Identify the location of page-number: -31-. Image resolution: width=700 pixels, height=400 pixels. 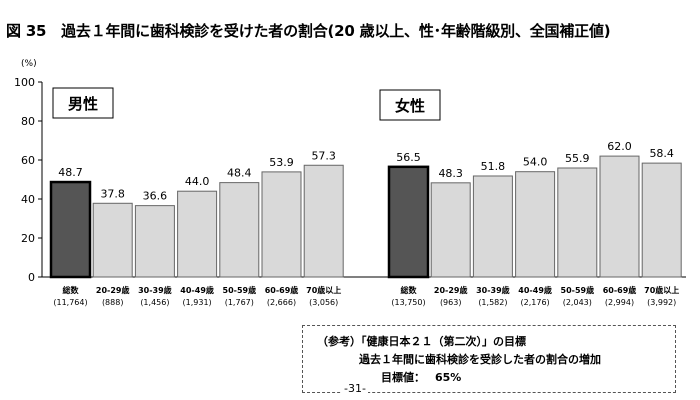
(355, 388).